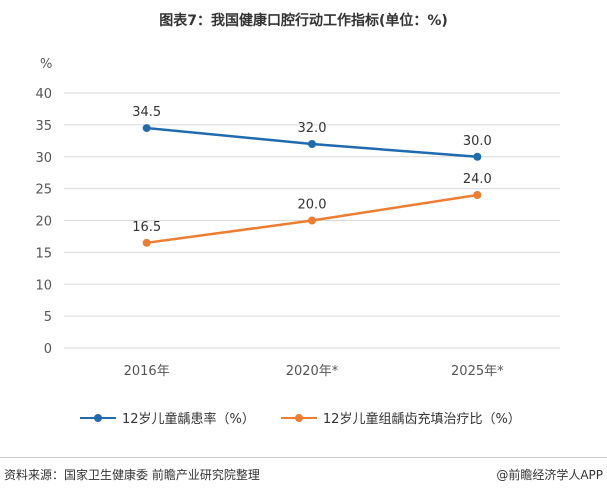  I want to click on y-tick-label: 25, so click(43, 190).